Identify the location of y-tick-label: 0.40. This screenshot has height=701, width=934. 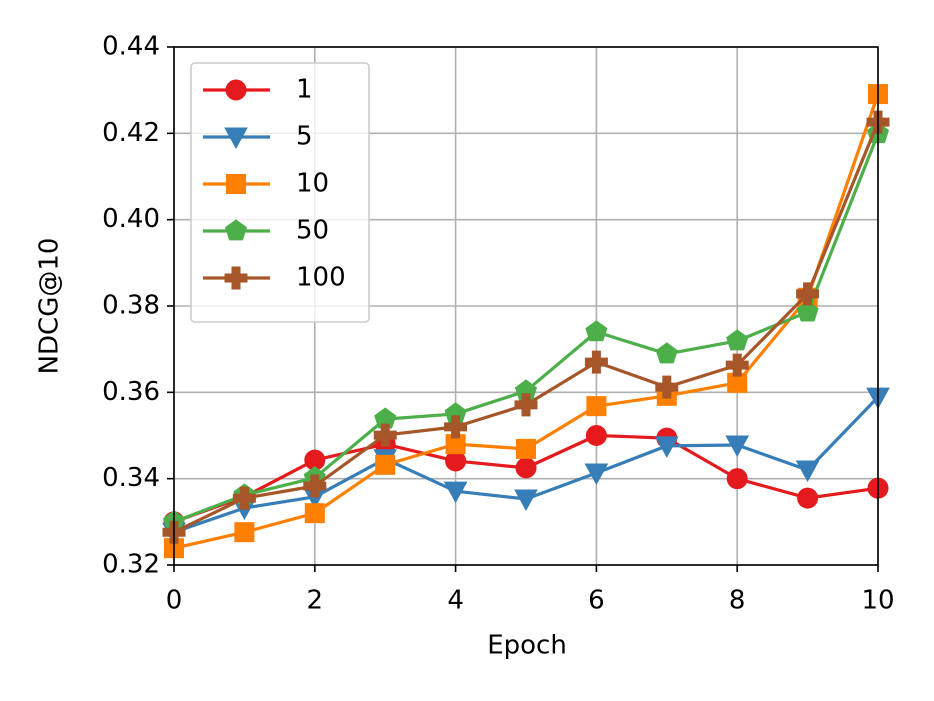
(131, 219).